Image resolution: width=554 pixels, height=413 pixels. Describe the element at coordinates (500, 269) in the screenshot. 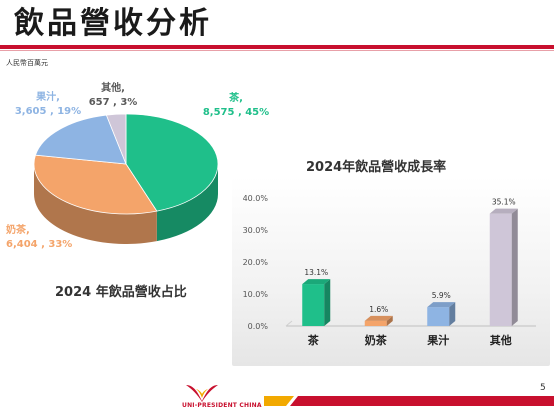

I see `bar-front-other` at that location.